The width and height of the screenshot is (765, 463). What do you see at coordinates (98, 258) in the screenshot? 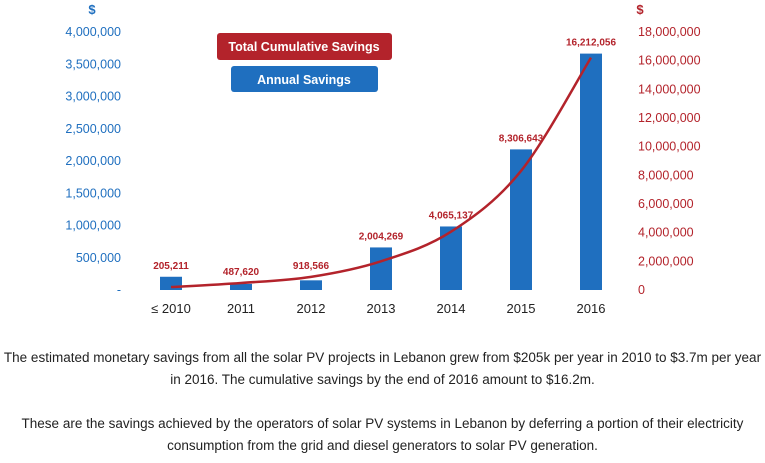
I see `left-axis-tick: 500,000` at bounding box center [98, 258].